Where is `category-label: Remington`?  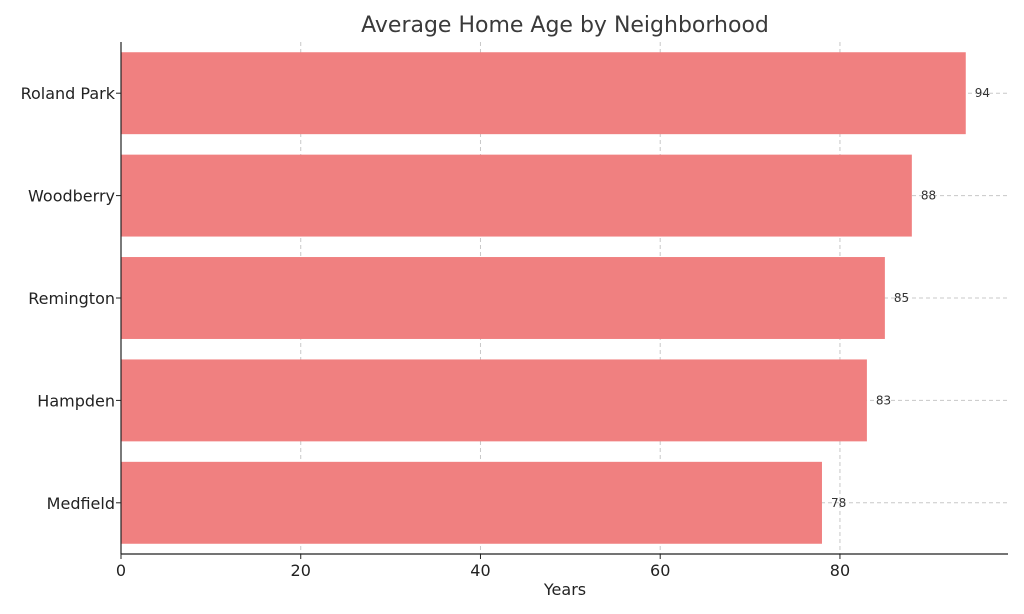
category-label: Remington is located at coordinates (71, 298).